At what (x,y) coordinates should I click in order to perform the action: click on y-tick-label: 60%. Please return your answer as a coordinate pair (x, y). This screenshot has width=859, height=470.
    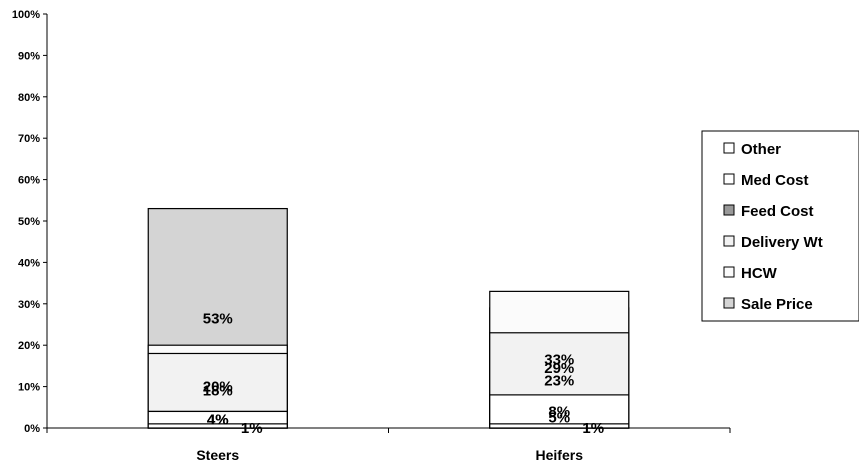
    Looking at the image, I should click on (29, 181).